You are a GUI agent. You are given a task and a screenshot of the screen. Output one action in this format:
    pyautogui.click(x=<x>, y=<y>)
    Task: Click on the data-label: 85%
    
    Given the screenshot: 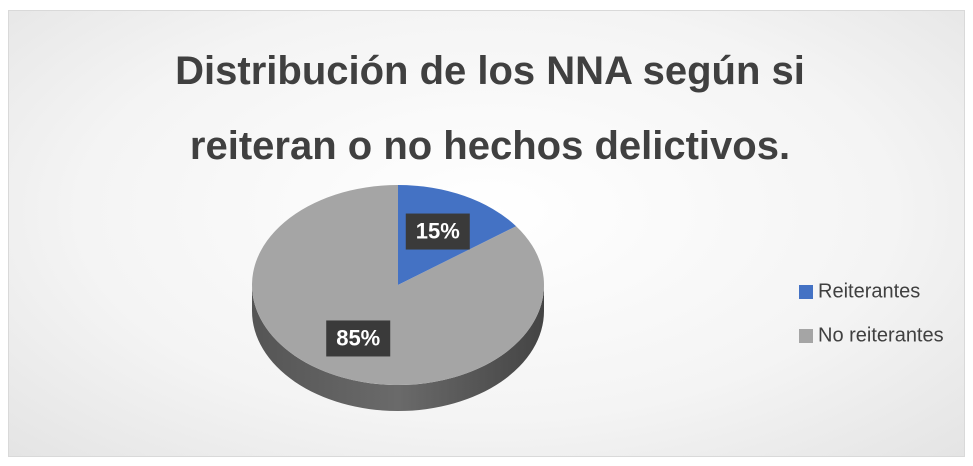 What is the action you would take?
    pyautogui.click(x=358, y=337)
    